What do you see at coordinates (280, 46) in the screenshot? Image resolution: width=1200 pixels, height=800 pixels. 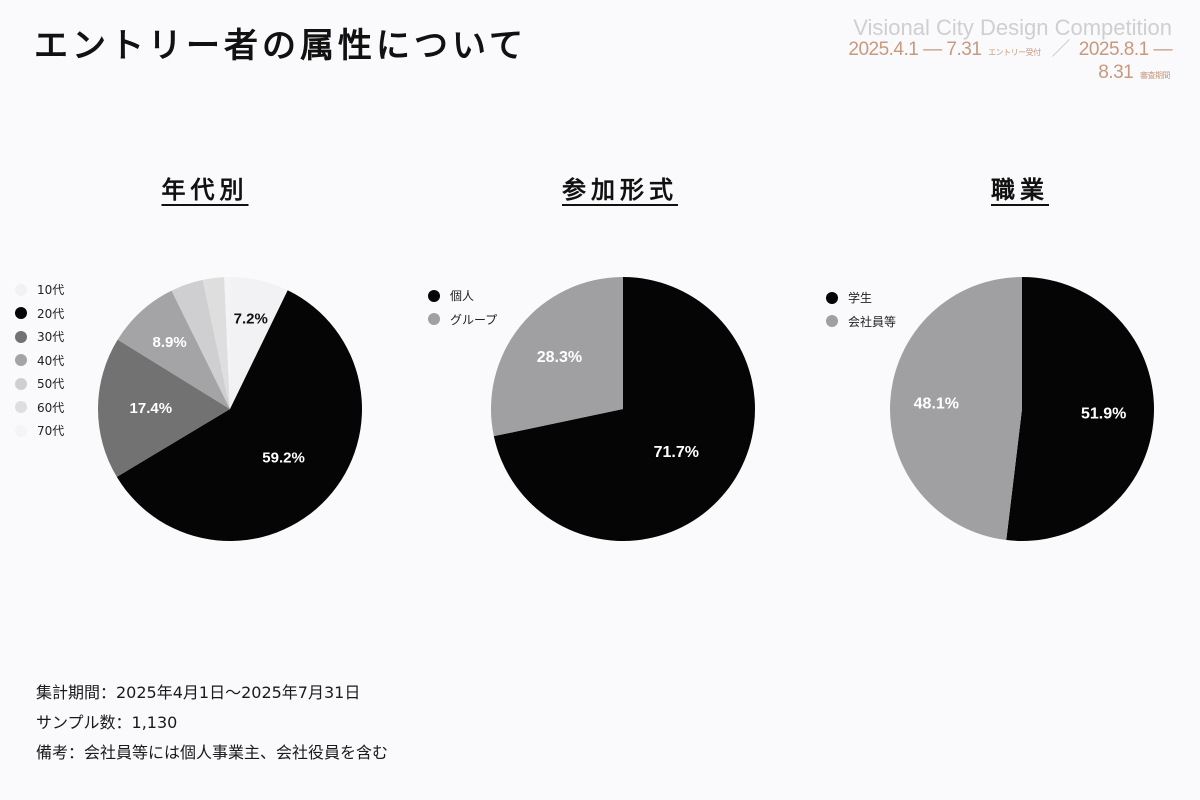 I see `page-title: エントリー者の属性について` at bounding box center [280, 46].